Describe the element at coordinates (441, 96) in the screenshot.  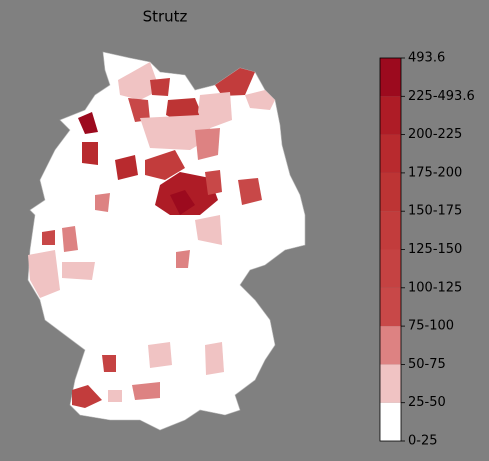
I see `colorbar-label: 225-493.6` at that location.